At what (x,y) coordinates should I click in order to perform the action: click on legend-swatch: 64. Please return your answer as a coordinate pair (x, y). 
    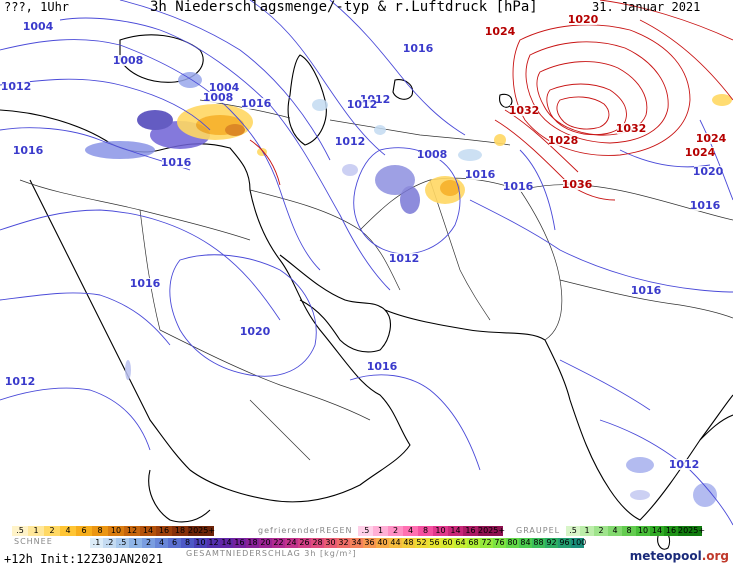
    Looking at the image, I should click on (460, 543).